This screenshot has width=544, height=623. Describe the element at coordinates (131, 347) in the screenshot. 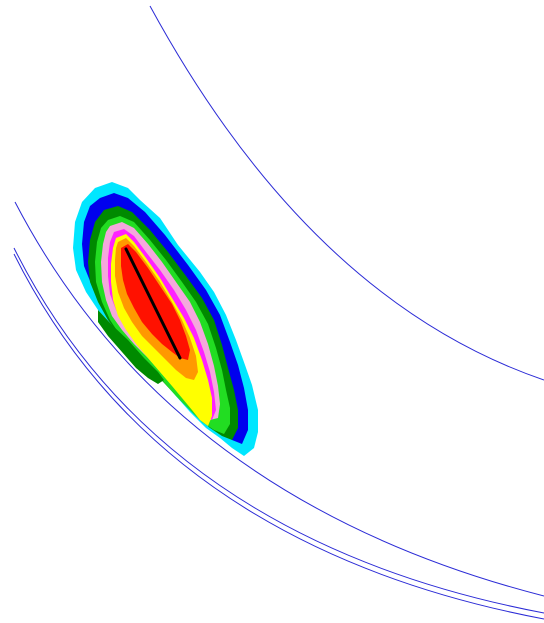

I see `contour-band-dark-green-lower` at that location.